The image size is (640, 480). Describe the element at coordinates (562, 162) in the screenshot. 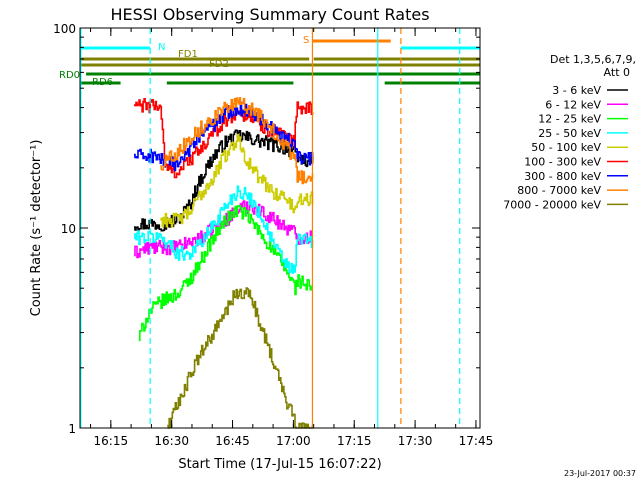

I see `legend-label-100-300-kev: 100 - 300 keV` at that location.